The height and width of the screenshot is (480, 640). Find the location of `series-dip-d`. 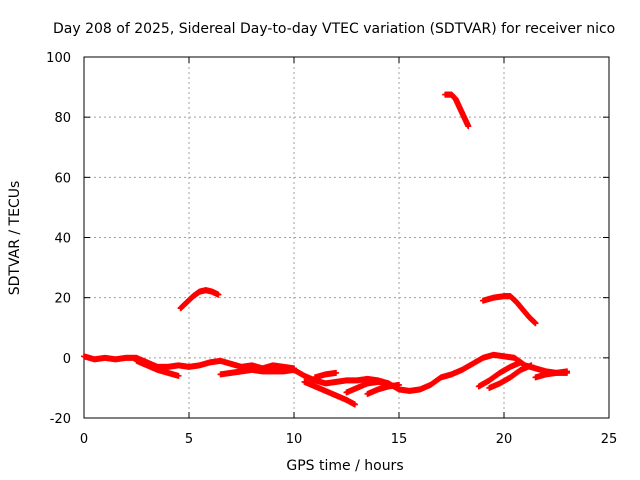

series-dip-d is located at coordinates (383, 389).